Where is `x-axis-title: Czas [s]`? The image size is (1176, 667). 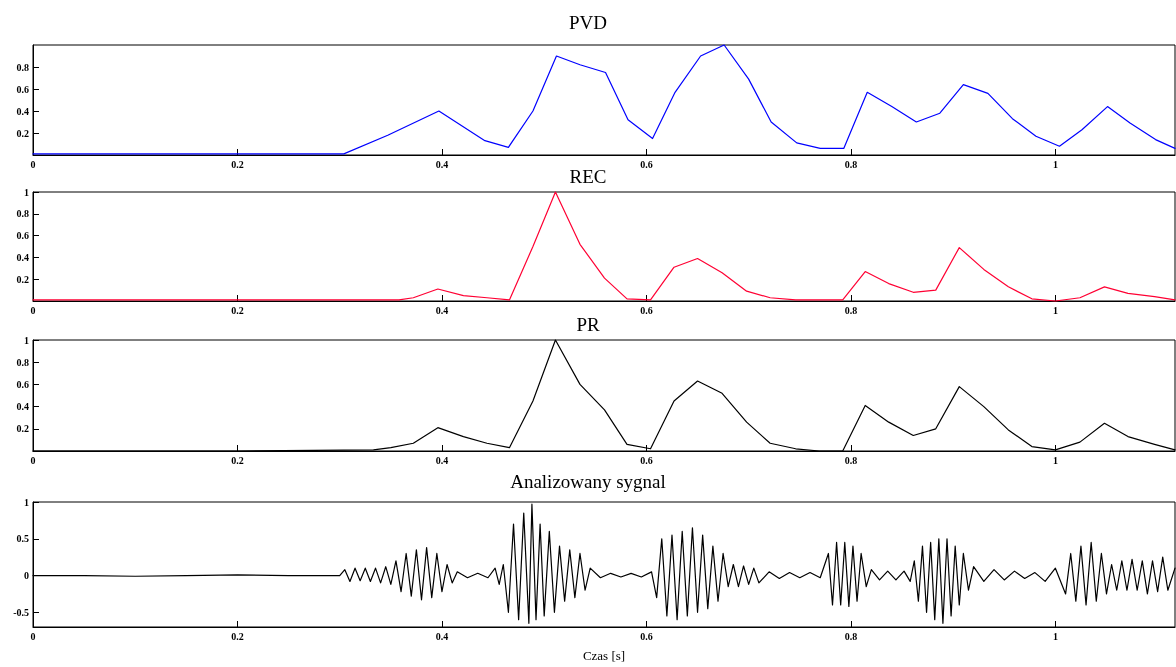
x-axis-title: Czas [s] is located at coordinates (604, 655).